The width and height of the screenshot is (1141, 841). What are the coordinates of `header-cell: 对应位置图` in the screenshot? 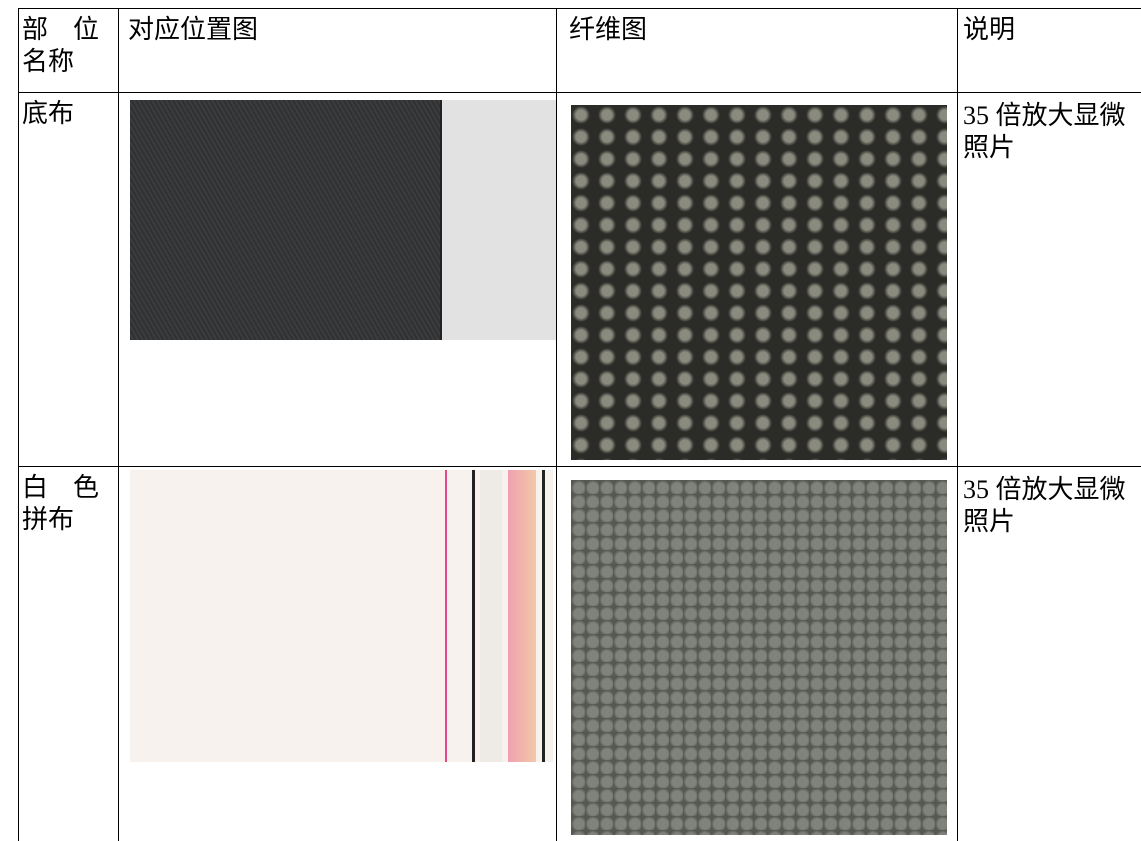 It's located at (193, 29).